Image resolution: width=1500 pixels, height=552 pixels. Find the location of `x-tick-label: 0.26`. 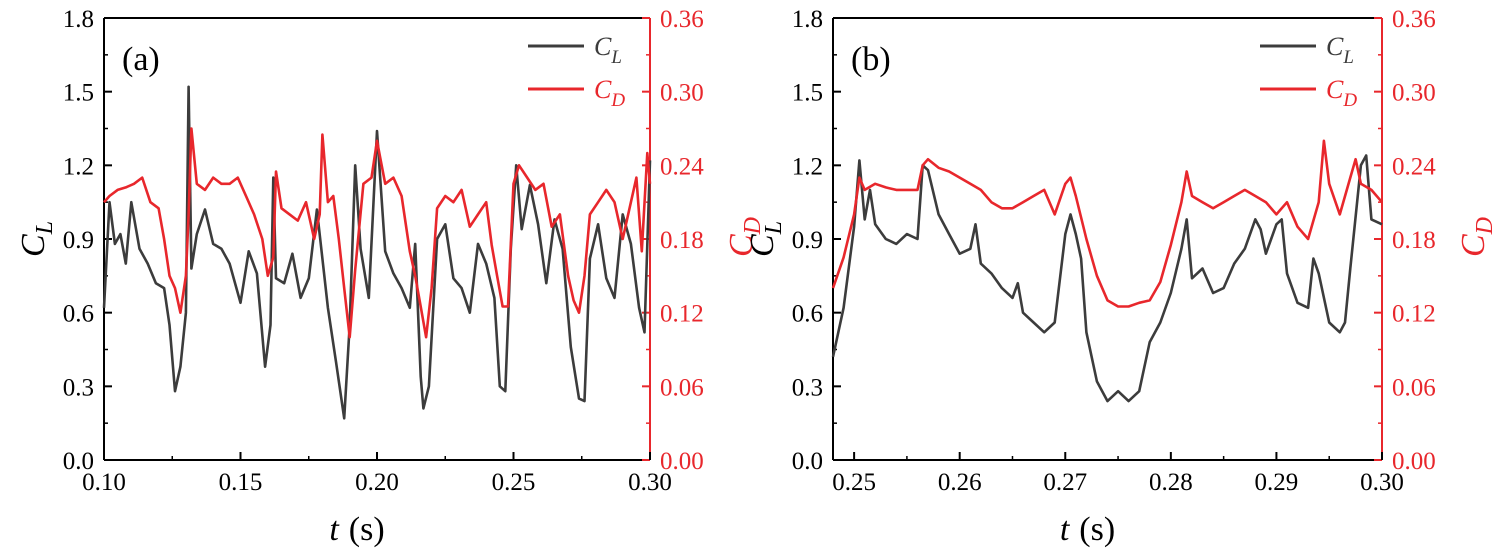

x-tick-label: 0.26 is located at coordinates (960, 482).